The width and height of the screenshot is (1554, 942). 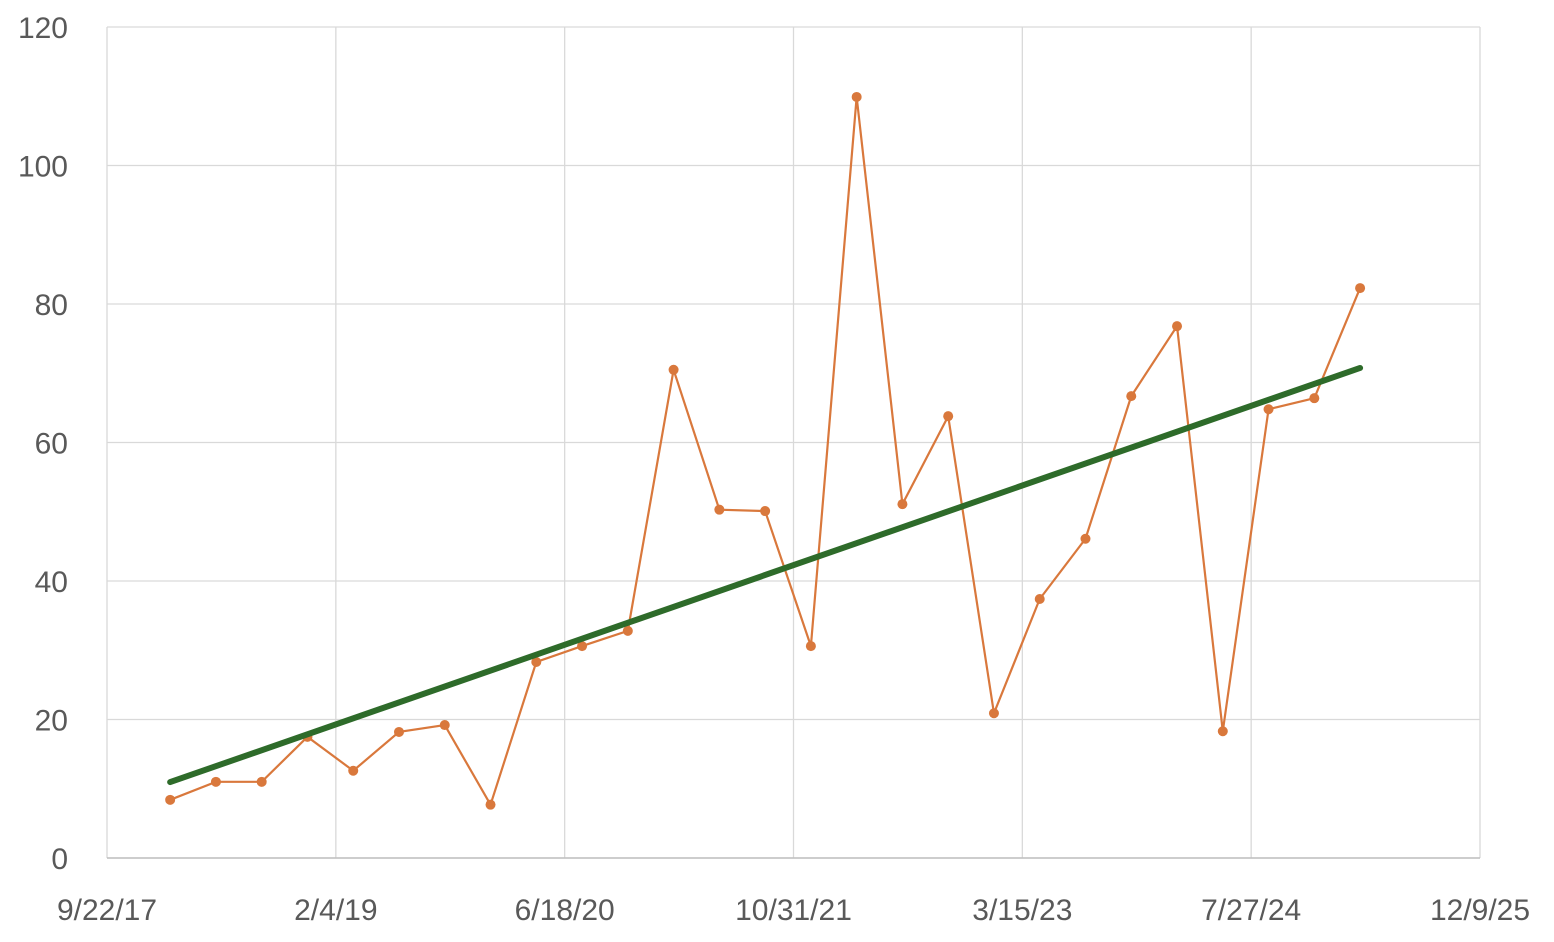 What do you see at coordinates (1022, 910) in the screenshot?
I see `x-tick-label: 3/15/23` at bounding box center [1022, 910].